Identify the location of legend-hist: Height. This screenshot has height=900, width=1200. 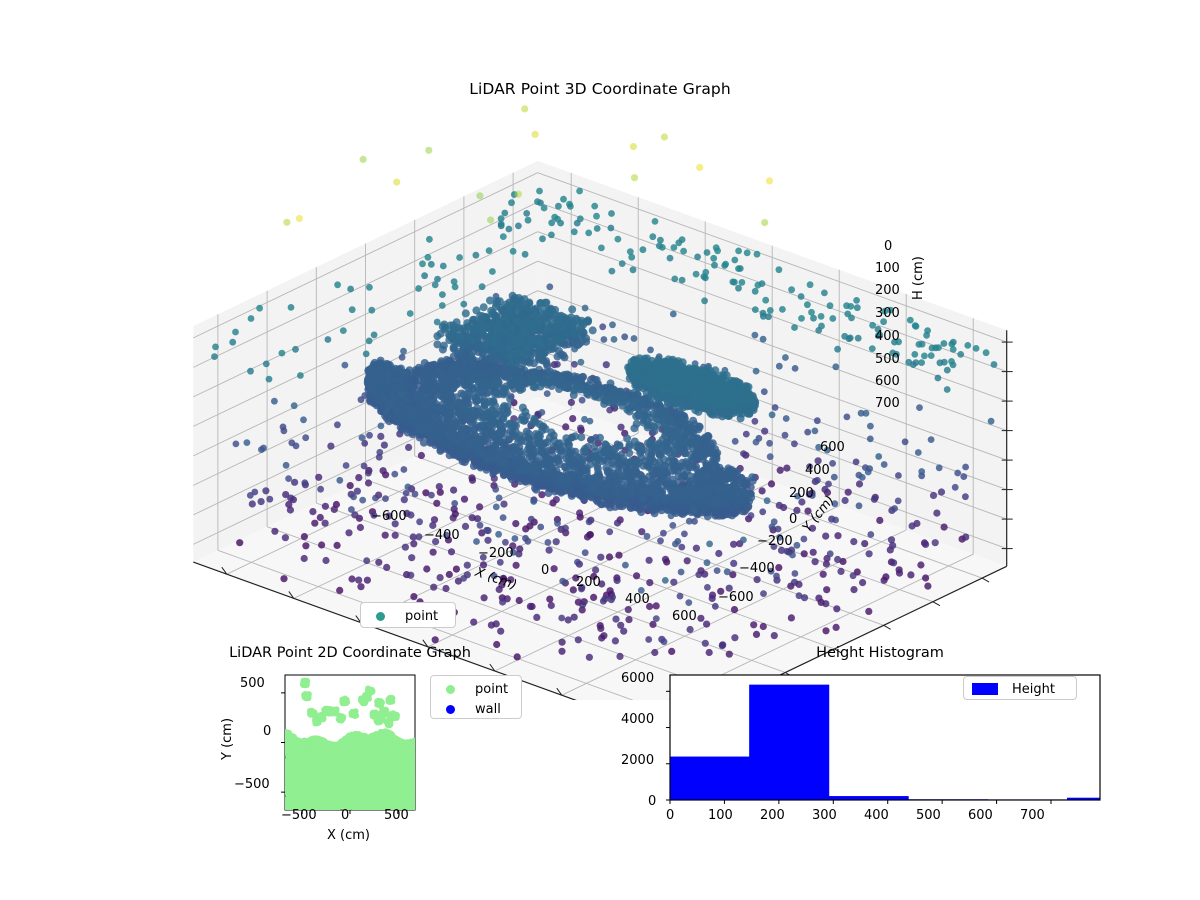
(1020, 688).